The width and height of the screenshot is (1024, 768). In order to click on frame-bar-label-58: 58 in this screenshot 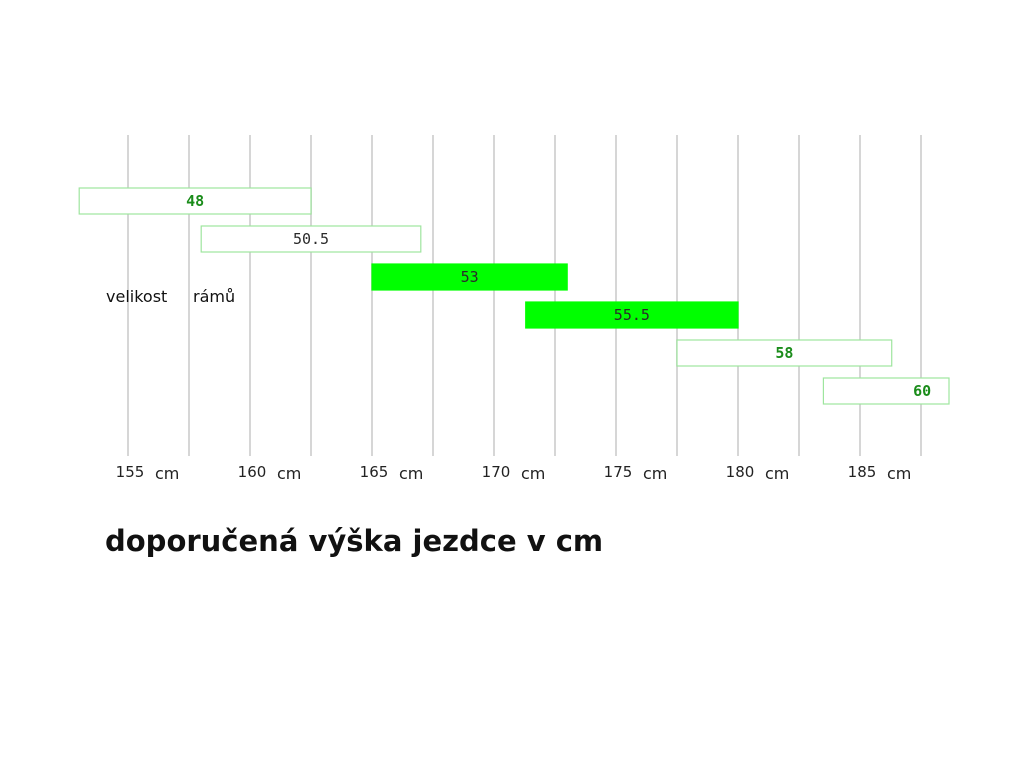, I will do `click(784, 353)`.